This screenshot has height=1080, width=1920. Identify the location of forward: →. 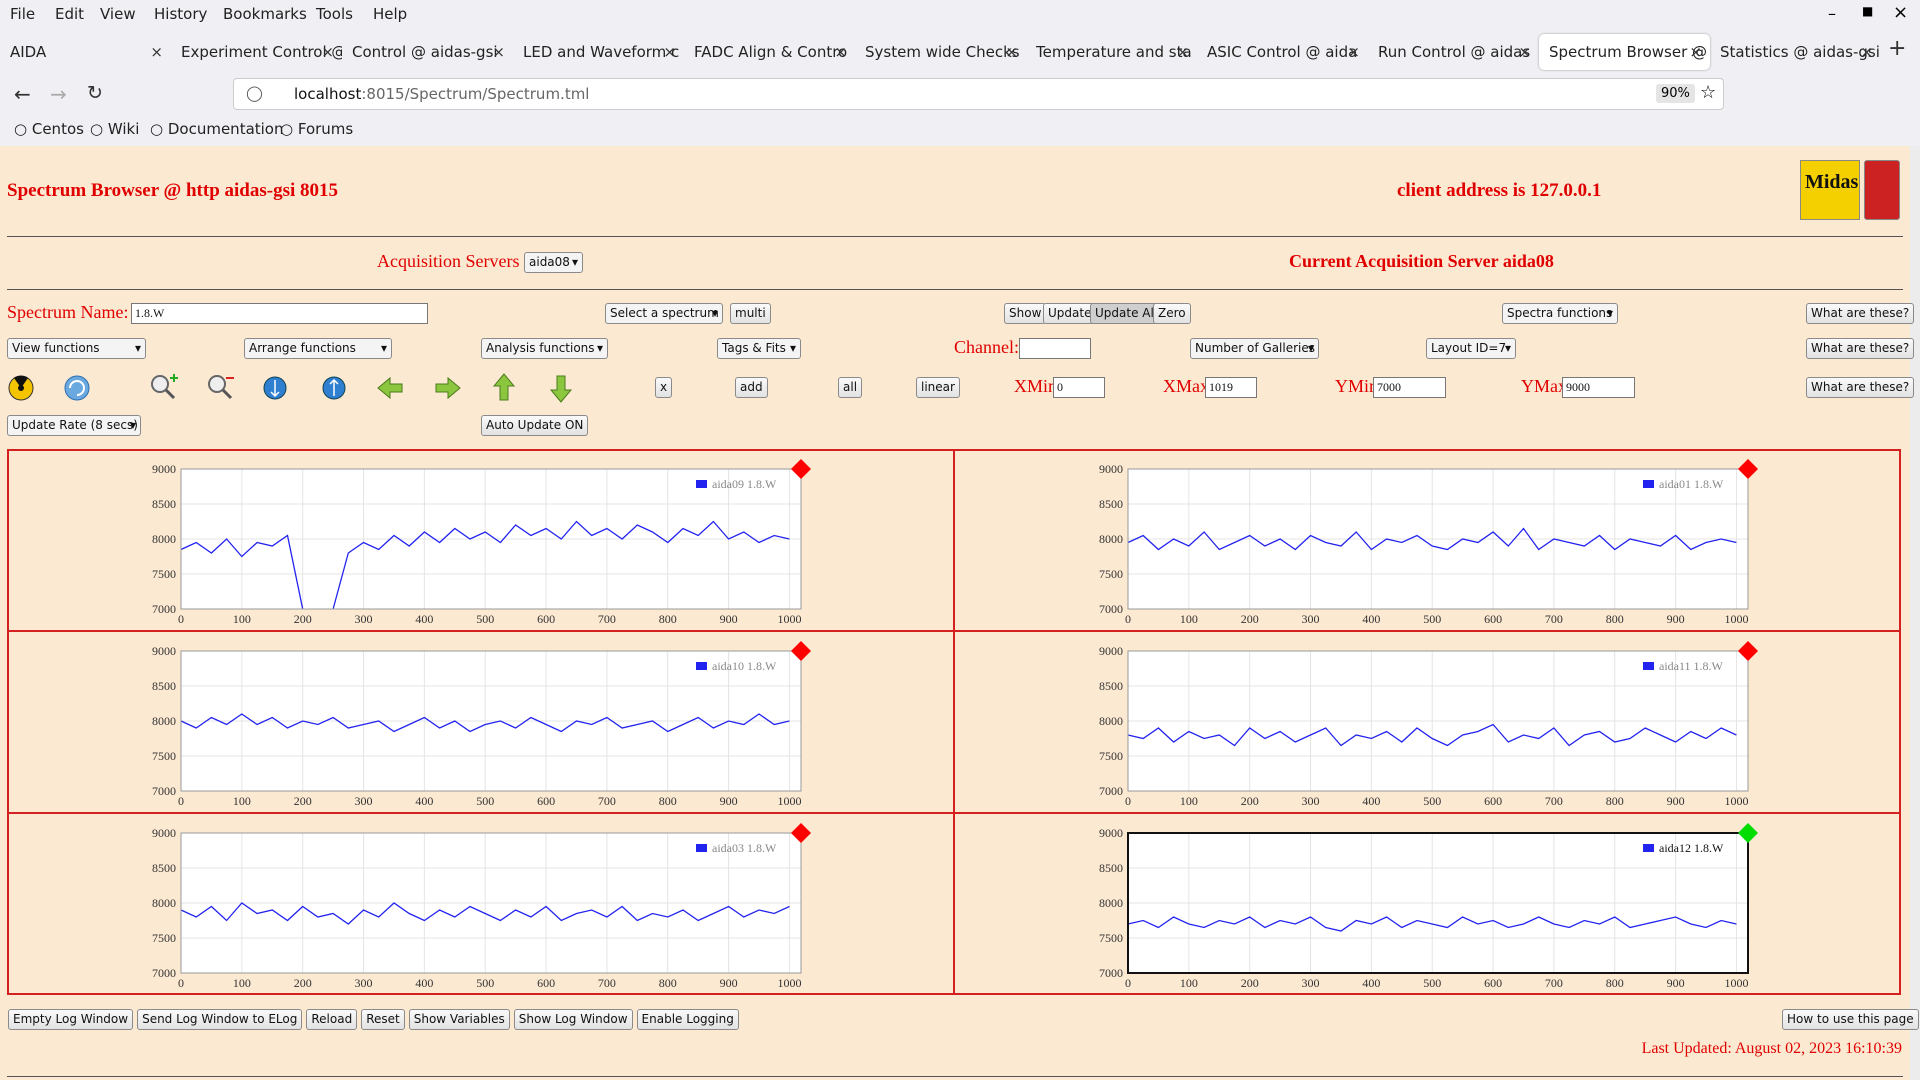
(58, 94).